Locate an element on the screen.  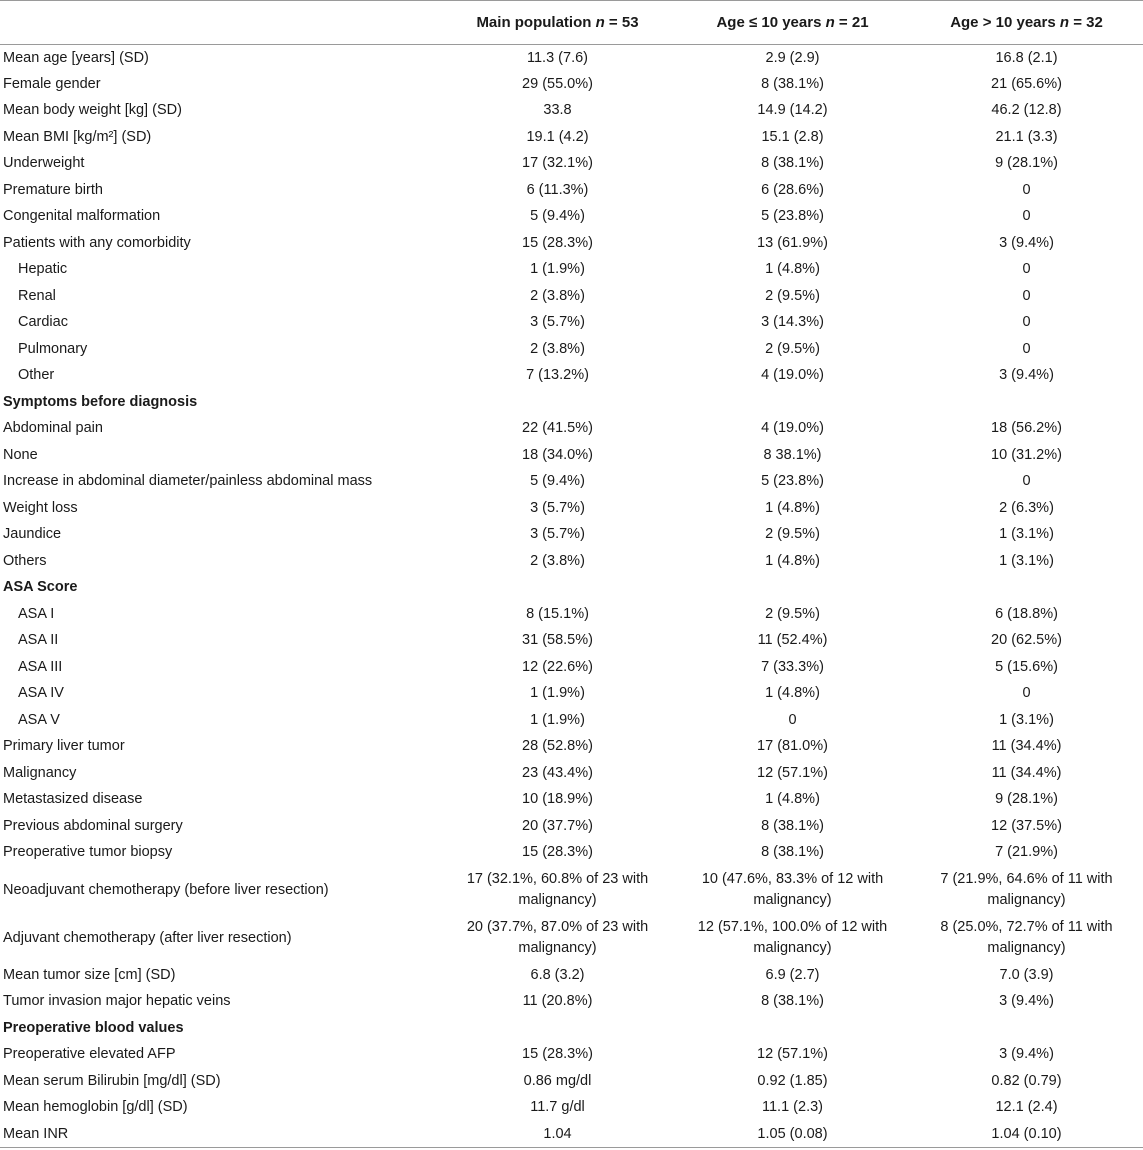
table-row: Malignancy 23 (43.4%) 12 (57.1%) 11 (34.4%) is located at coordinates (571, 773).